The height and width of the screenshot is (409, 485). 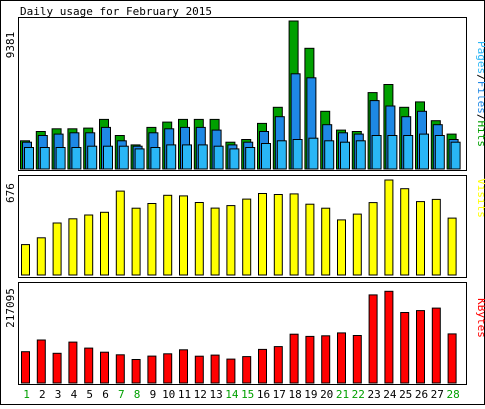 What do you see at coordinates (89, 394) in the screenshot?
I see `x-label-day-5: 5` at bounding box center [89, 394].